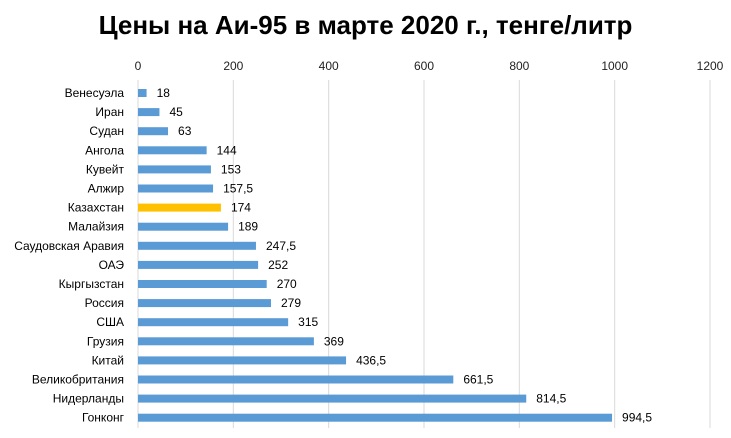 This screenshot has height=438, width=731. Describe the element at coordinates (185, 131) in the screenshot. I see `data-label: 63` at that location.